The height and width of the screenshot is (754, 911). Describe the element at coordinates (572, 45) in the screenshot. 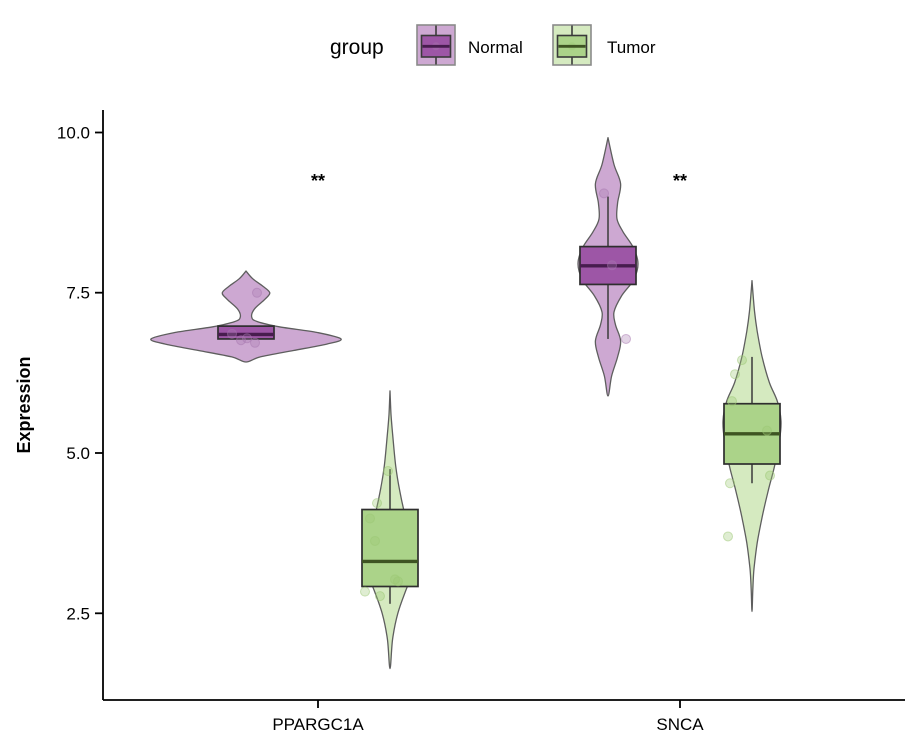

I see `legend-key-tumor` at that location.